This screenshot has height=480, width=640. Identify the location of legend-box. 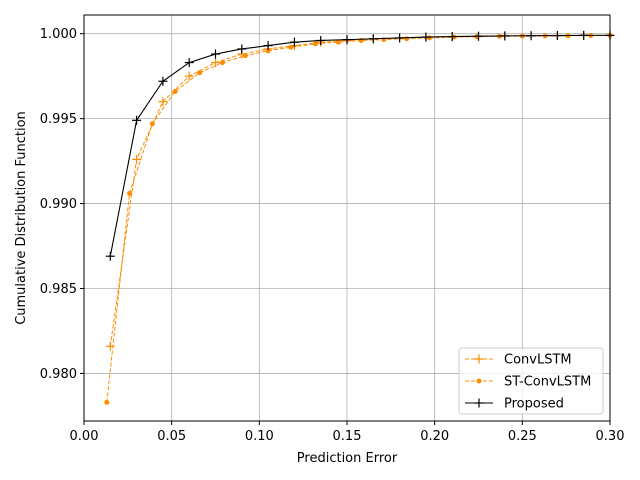
(531, 381).